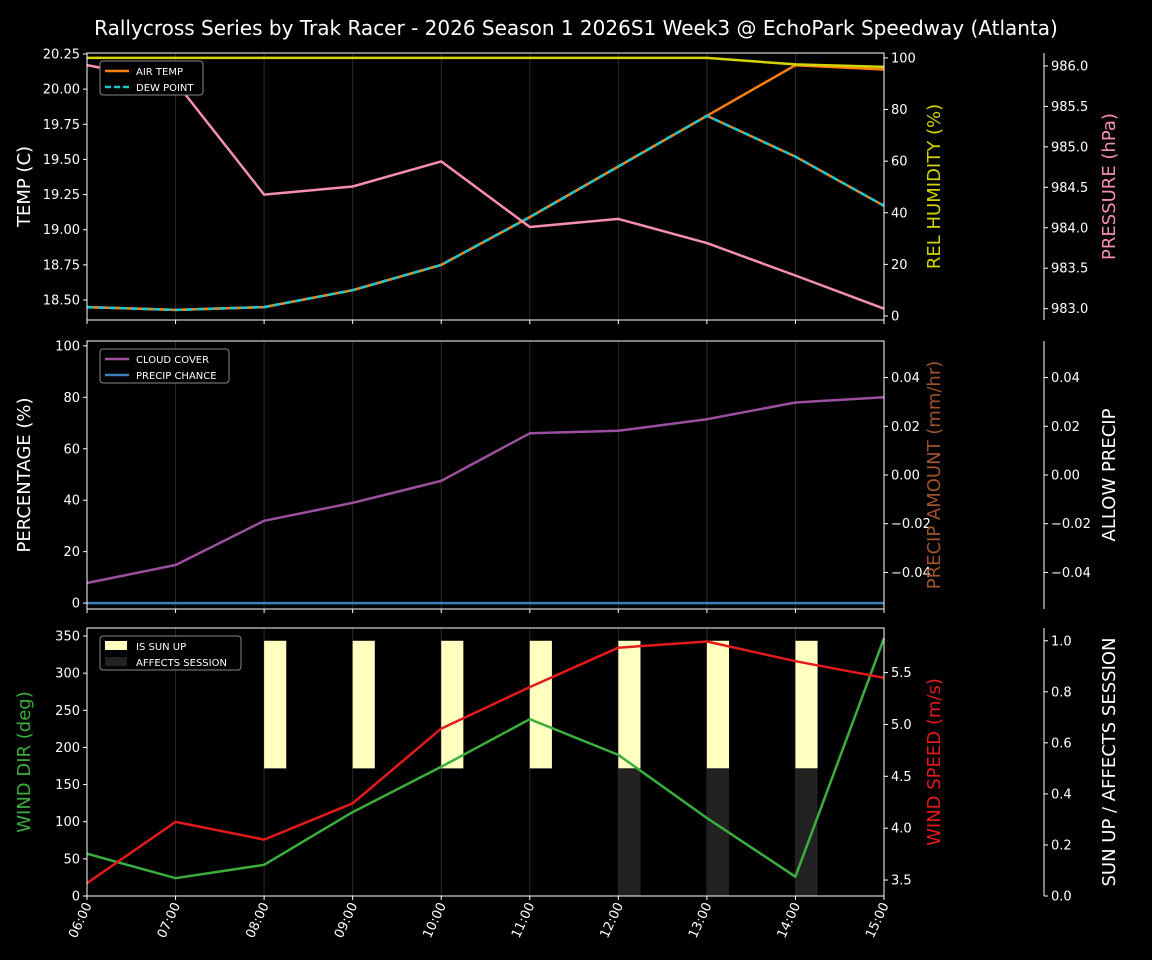 This screenshot has height=960, width=1152. What do you see at coordinates (934, 762) in the screenshot?
I see `axis-label: WIND SPEED (m/s)` at bounding box center [934, 762].